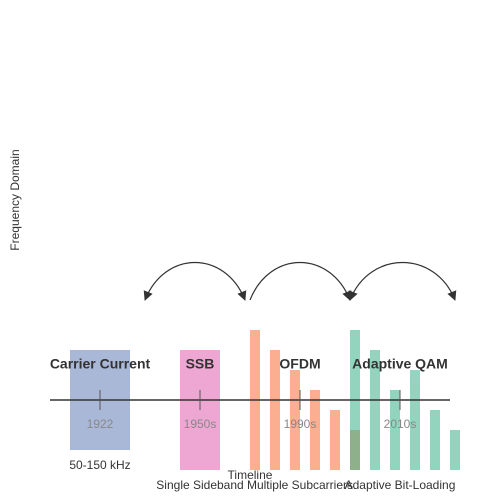 The height and width of the screenshot is (500, 500). I want to click on arcs, so click(300, 281).